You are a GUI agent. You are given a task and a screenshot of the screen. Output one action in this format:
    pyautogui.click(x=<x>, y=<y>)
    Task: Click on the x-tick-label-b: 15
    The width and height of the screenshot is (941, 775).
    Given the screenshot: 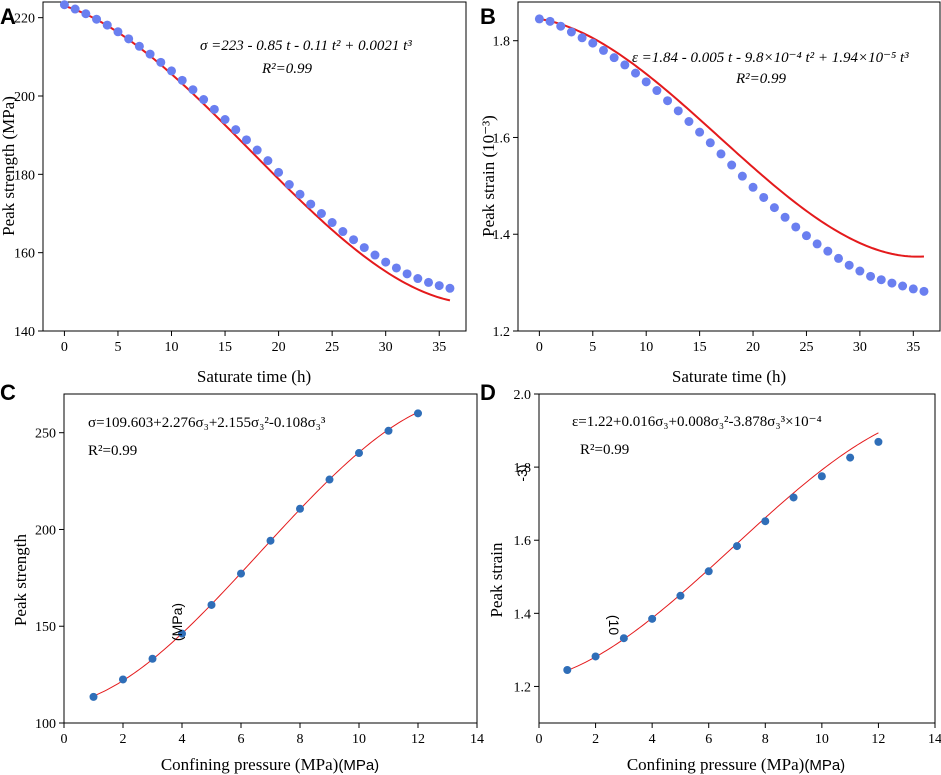 What is the action you would take?
    pyautogui.click(x=700, y=347)
    